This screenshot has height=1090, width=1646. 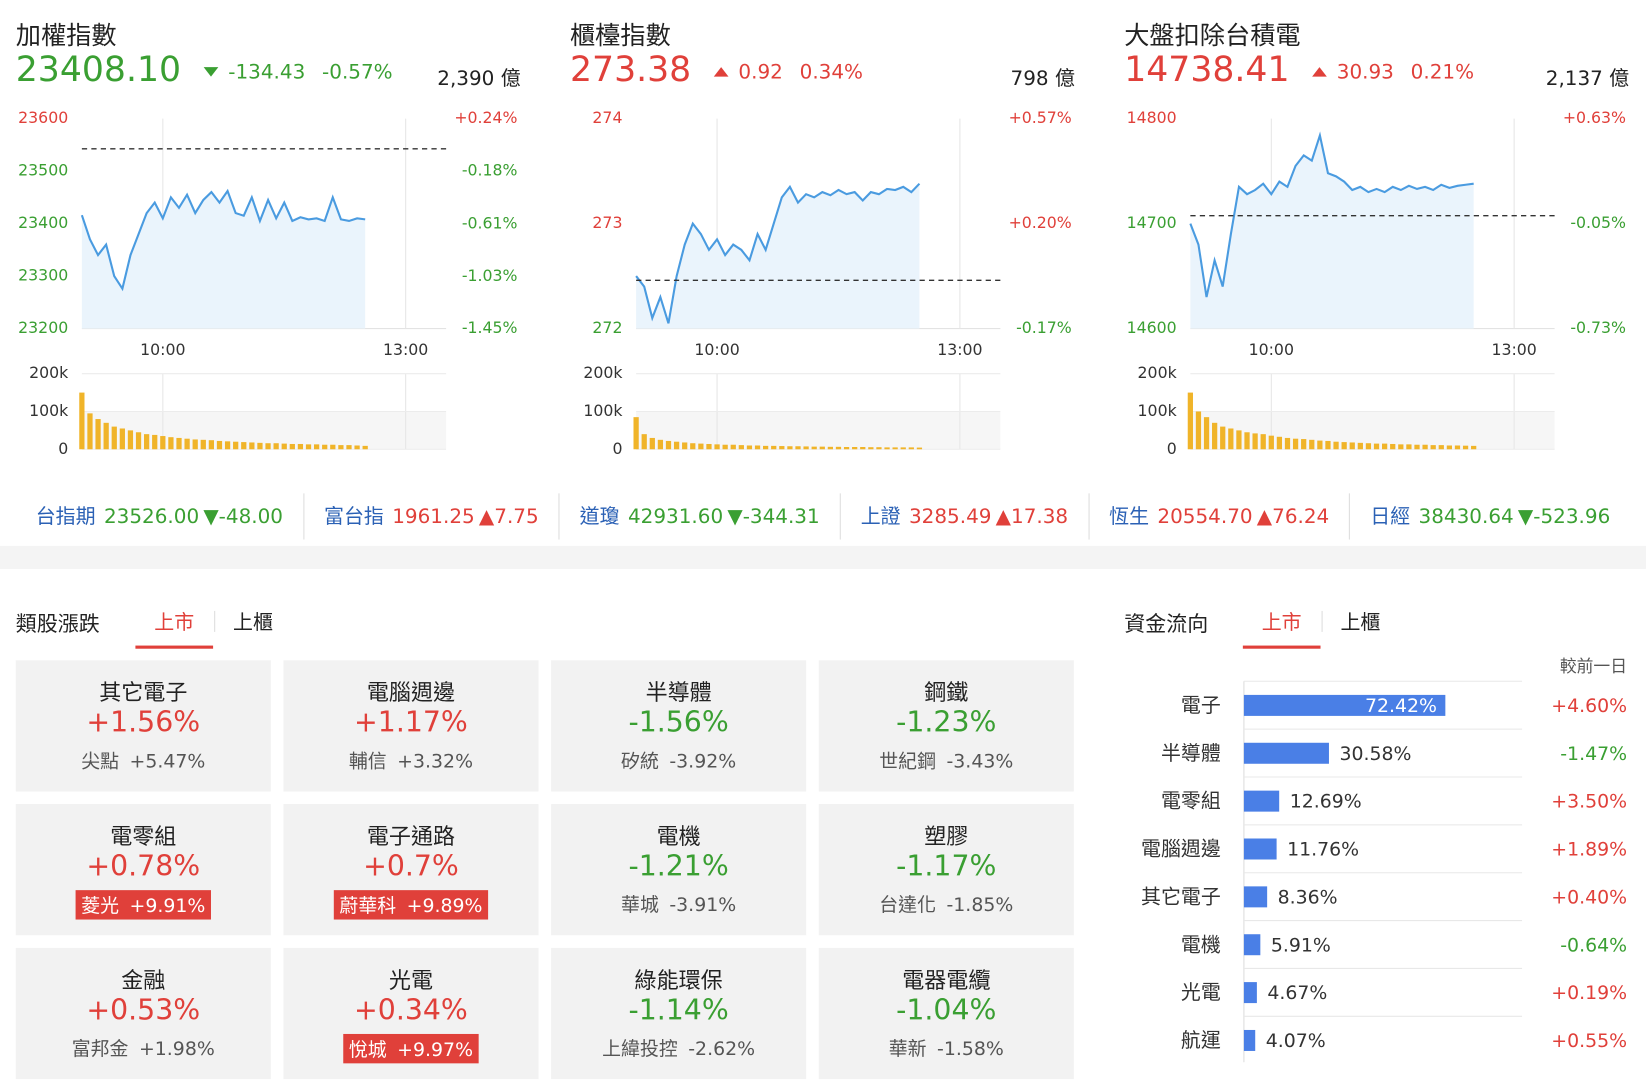 I want to click on sector-name: 電機, so click(x=678, y=837).